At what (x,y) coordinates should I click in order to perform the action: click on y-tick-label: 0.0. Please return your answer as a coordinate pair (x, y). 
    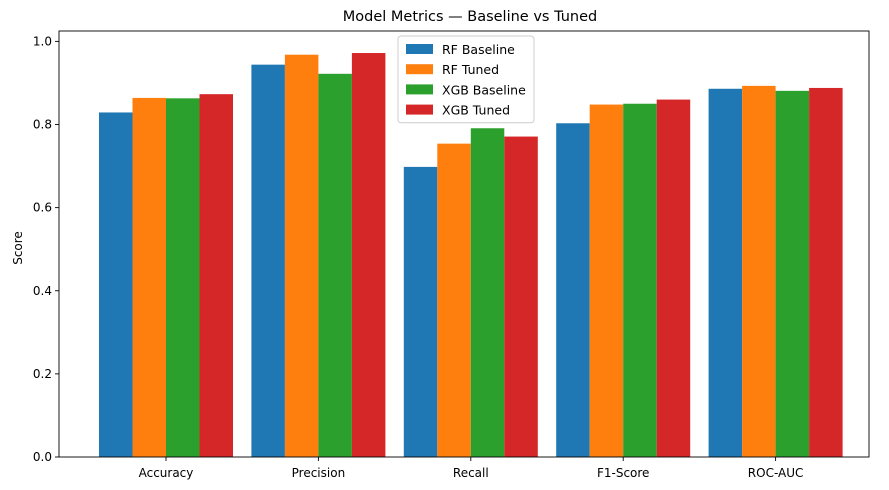
    Looking at the image, I should click on (42, 457).